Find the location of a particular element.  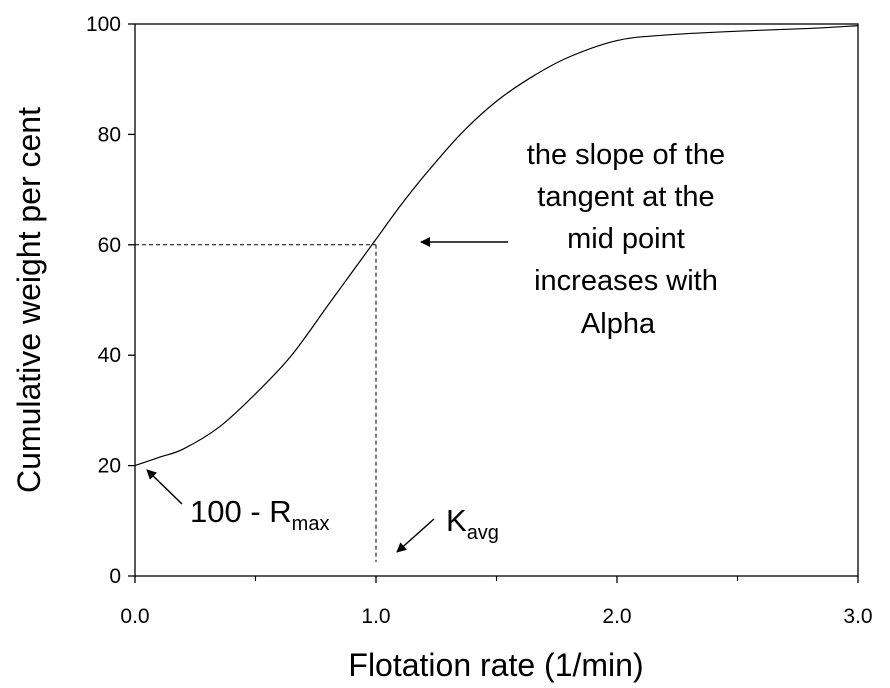

x-tick-label: 3.0 is located at coordinates (857, 616).